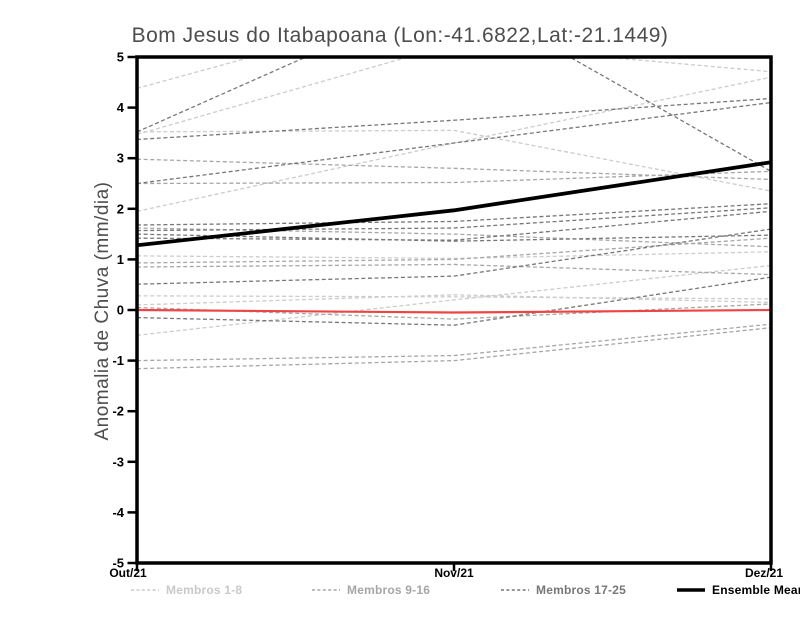 The height and width of the screenshot is (618, 800). What do you see at coordinates (121, 107) in the screenshot?
I see `y-tick-label: 4` at bounding box center [121, 107].